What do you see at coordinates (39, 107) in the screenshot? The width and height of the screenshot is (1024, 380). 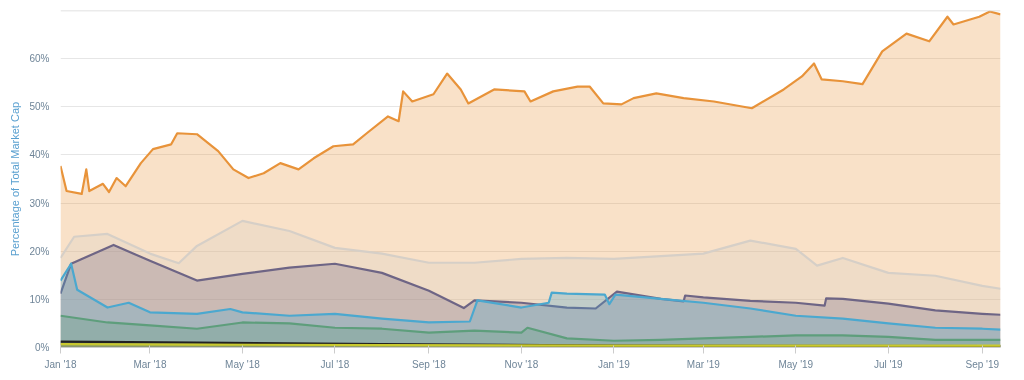 I see `y-tick-label: 50%` at bounding box center [39, 107].